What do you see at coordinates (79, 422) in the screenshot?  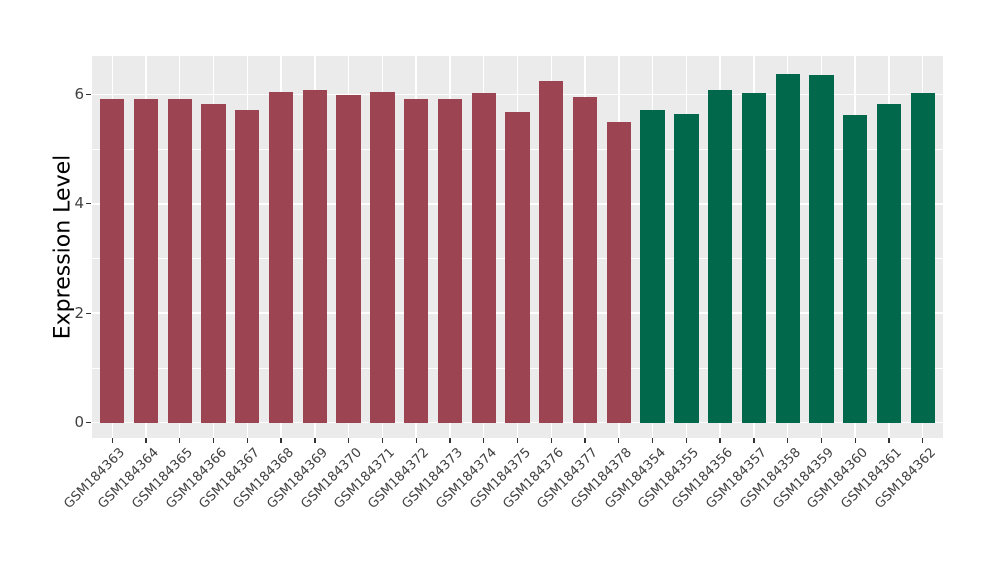 I see `y-tick-label: 0` at bounding box center [79, 422].